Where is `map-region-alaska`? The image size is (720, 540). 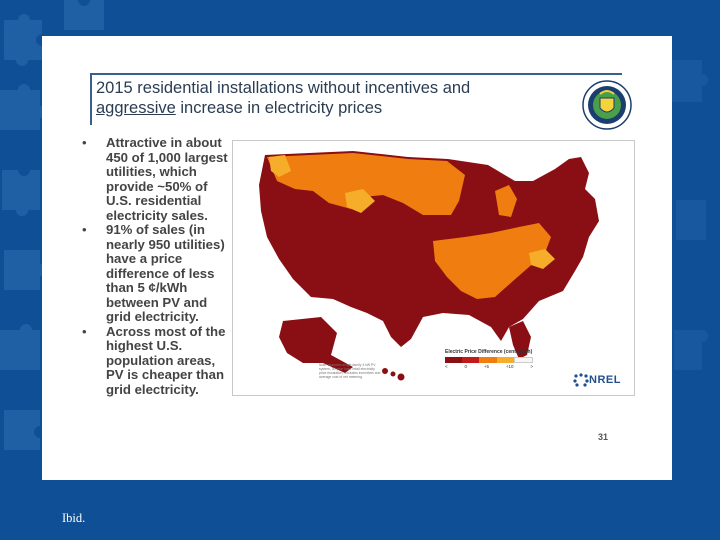
map-region-alaska is located at coordinates (316, 345).